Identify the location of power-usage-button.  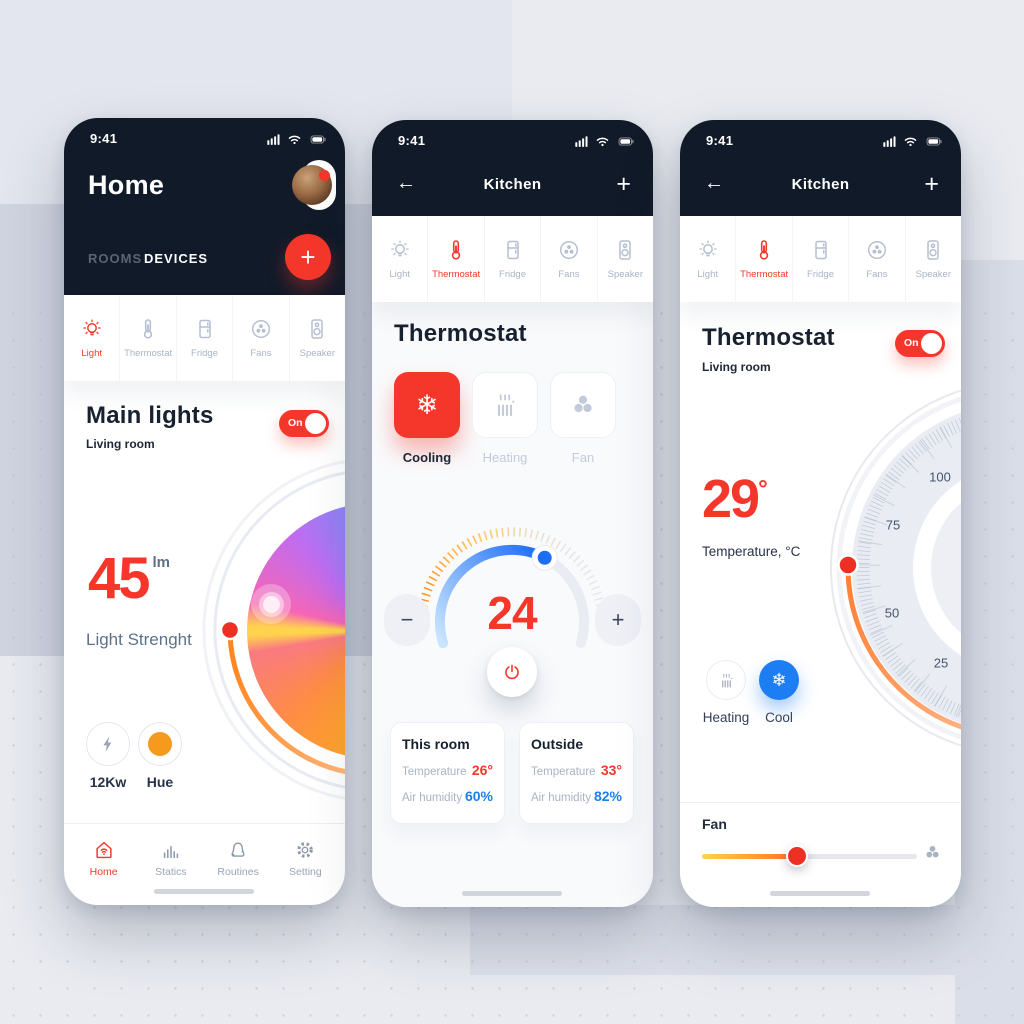
(108, 744).